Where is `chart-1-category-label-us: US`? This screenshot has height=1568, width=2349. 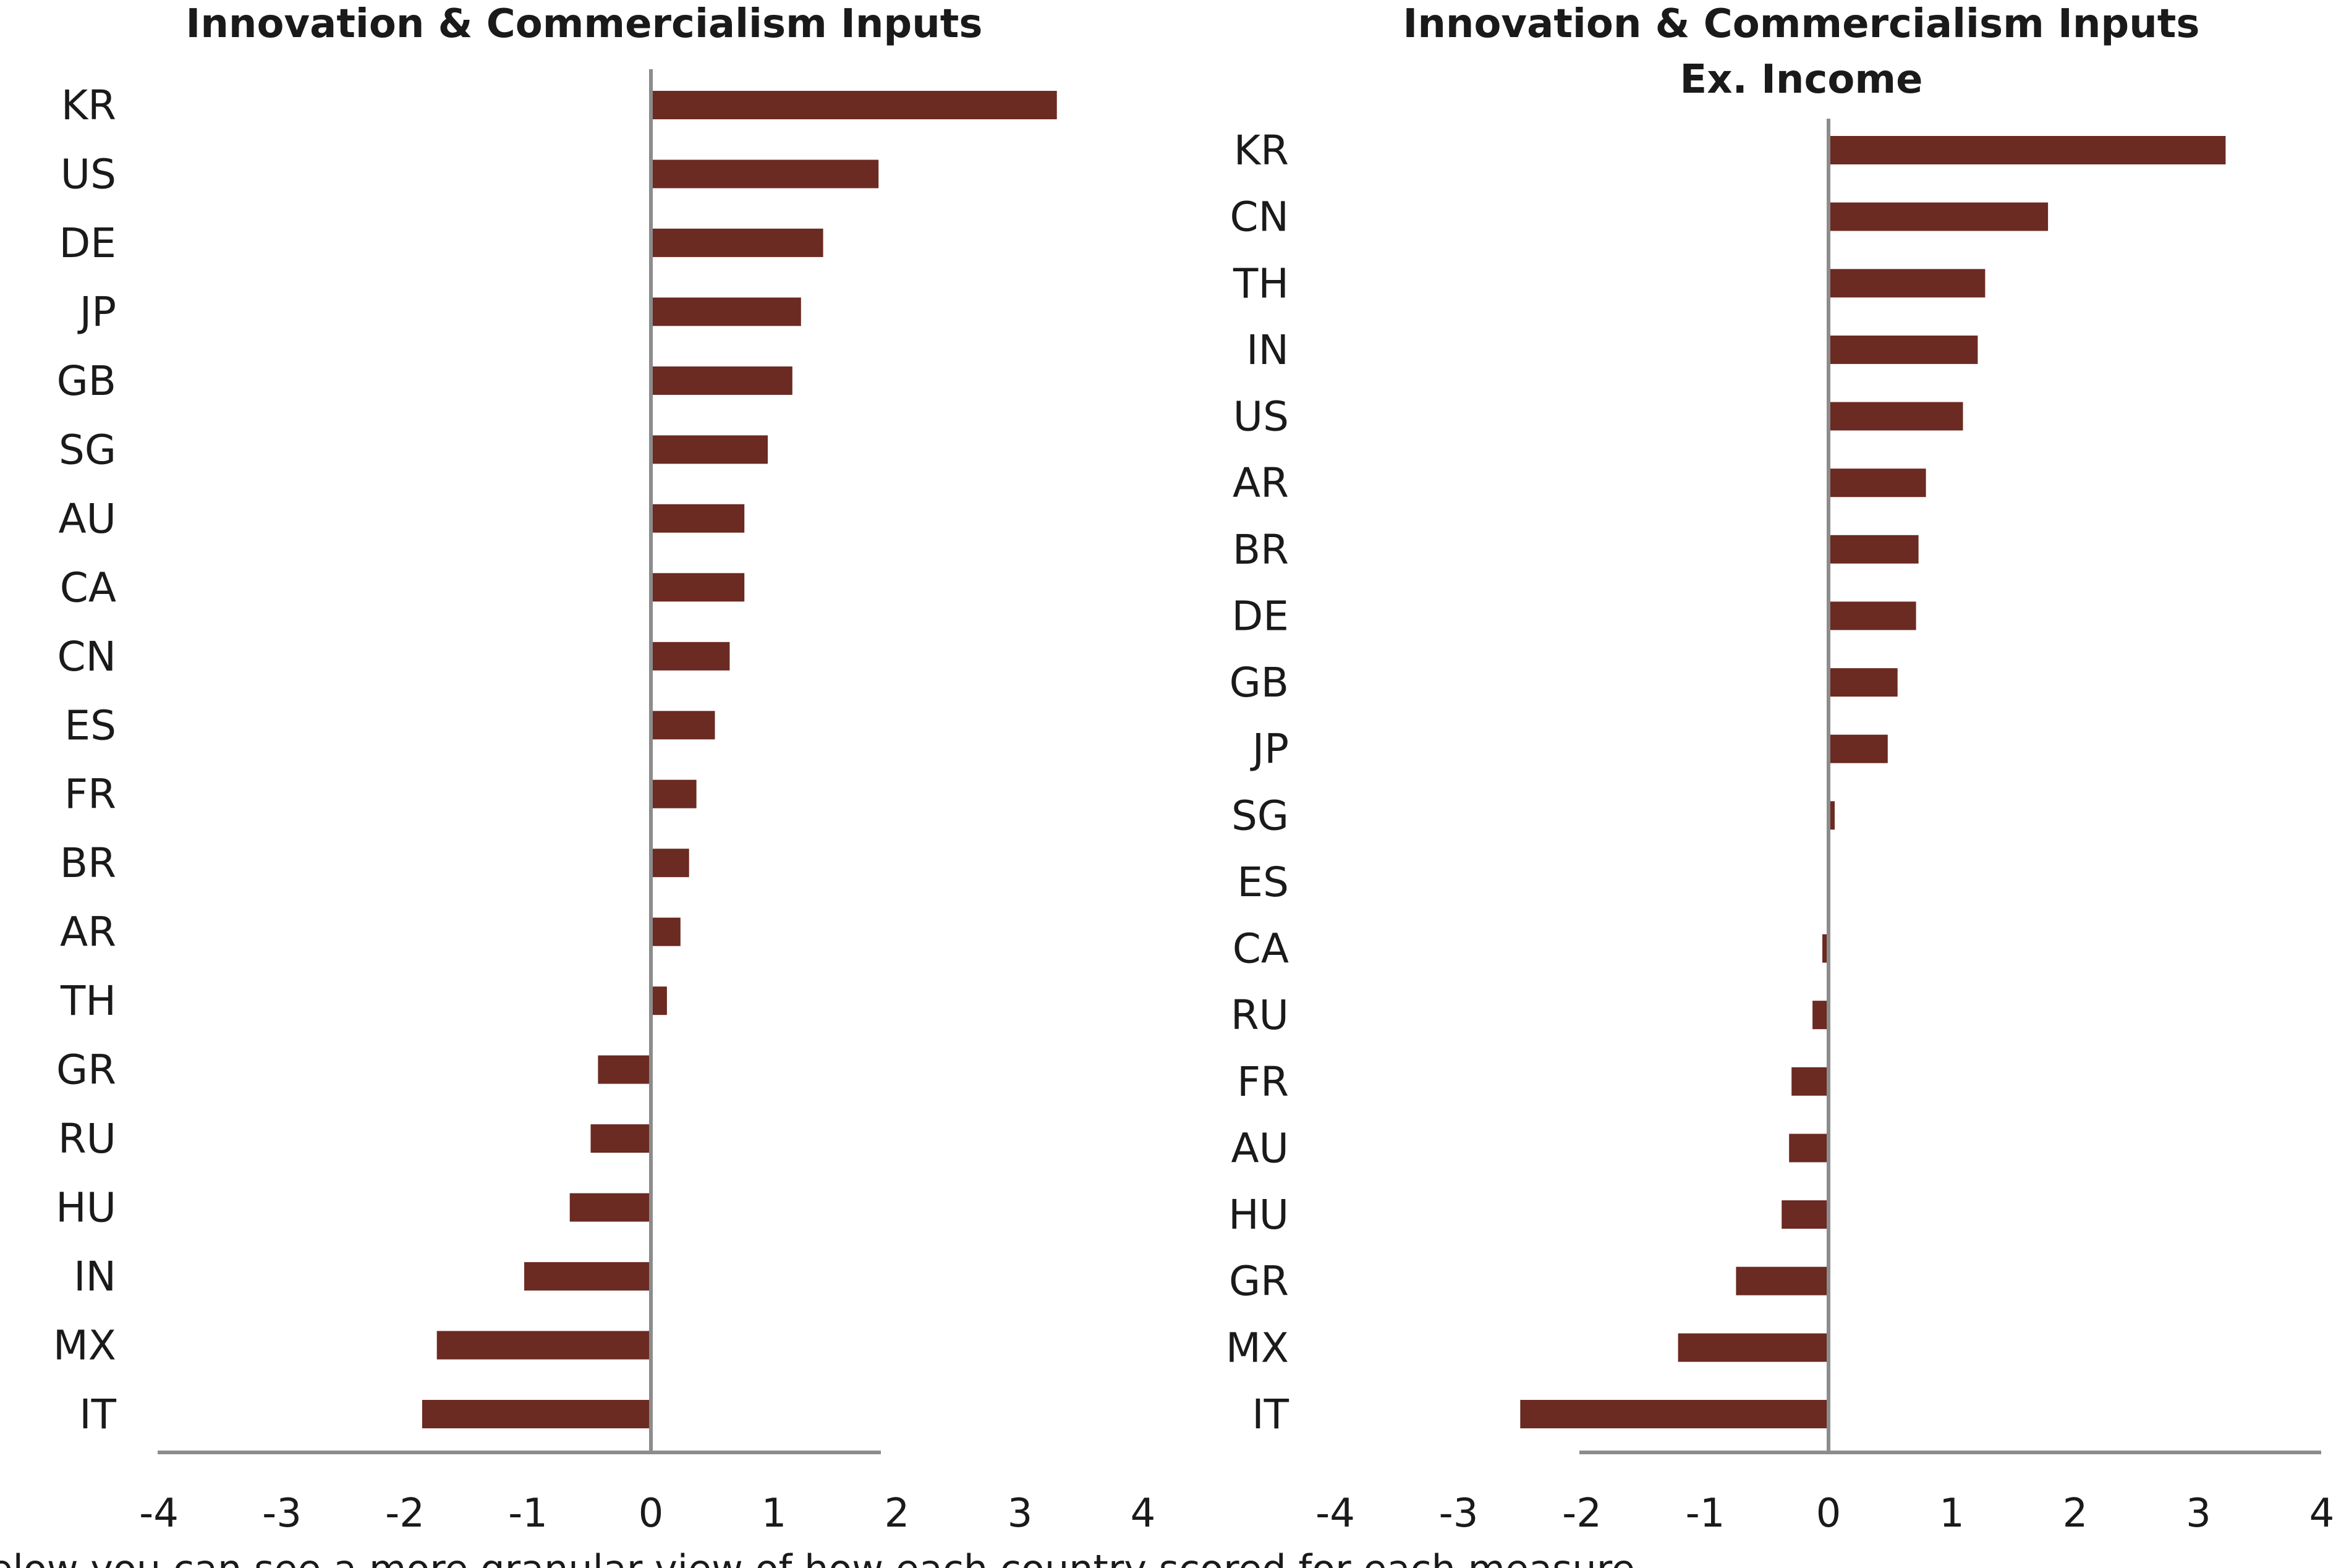 chart-1-category-label-us: US is located at coordinates (88, 174).